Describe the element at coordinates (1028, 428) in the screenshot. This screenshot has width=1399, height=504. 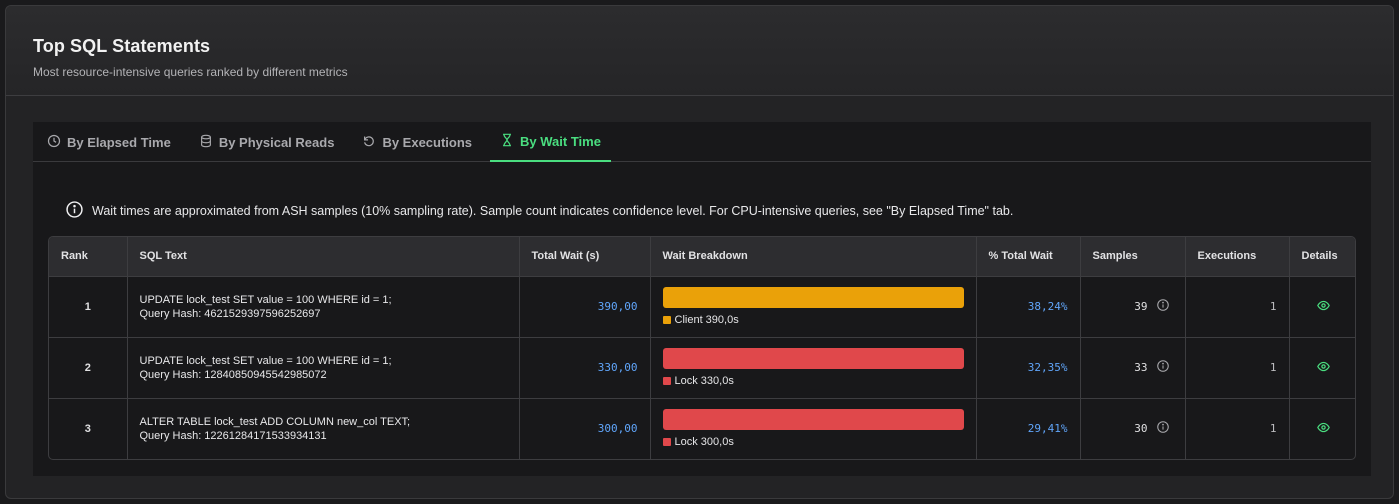
I see `pct-total-wait-cell: 29,41%` at that location.